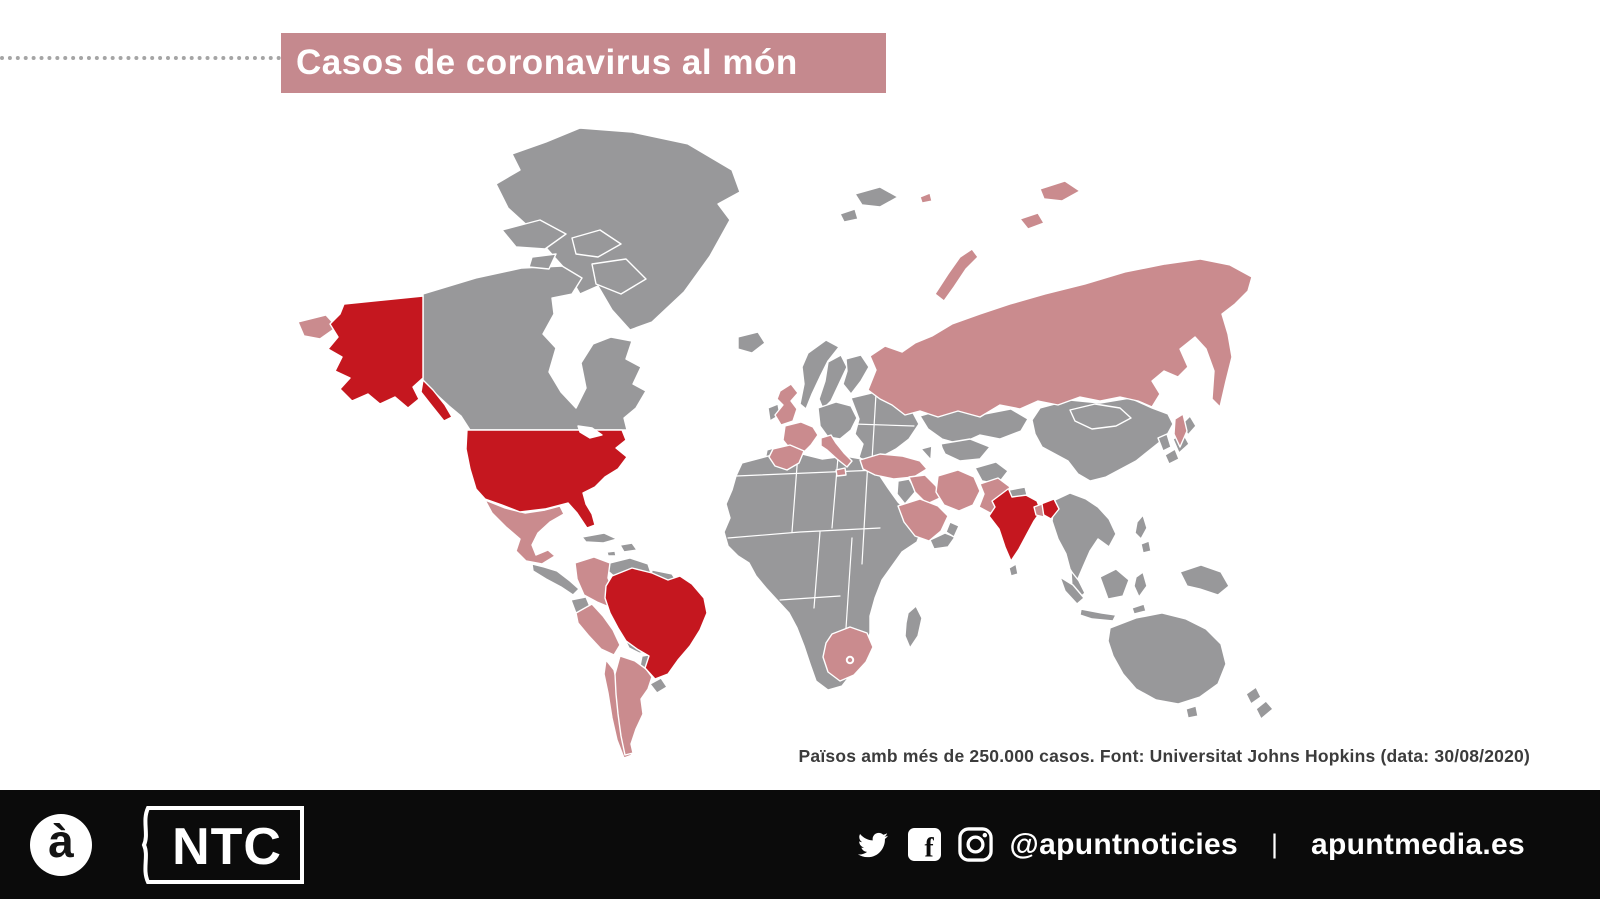  What do you see at coordinates (956, 275) in the screenshot?
I see `island-novaya-zemlya` at bounding box center [956, 275].